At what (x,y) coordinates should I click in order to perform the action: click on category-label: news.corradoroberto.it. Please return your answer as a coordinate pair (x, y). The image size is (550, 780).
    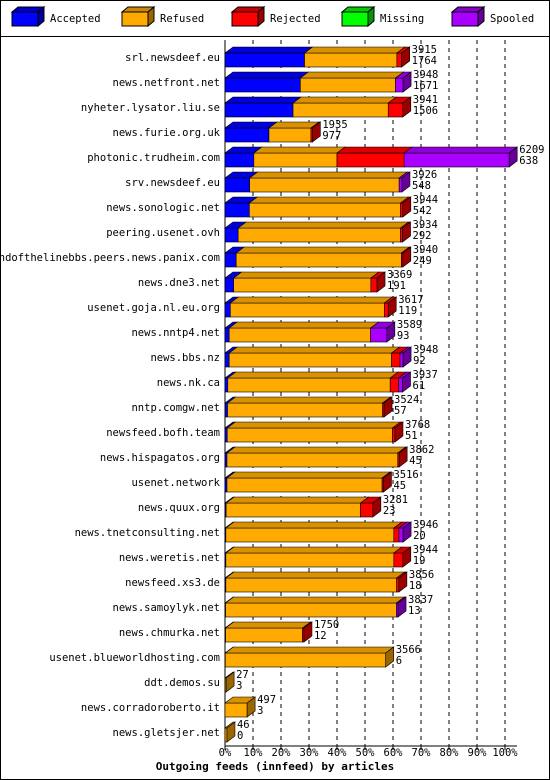
    Looking at the image, I should click on (150, 708).